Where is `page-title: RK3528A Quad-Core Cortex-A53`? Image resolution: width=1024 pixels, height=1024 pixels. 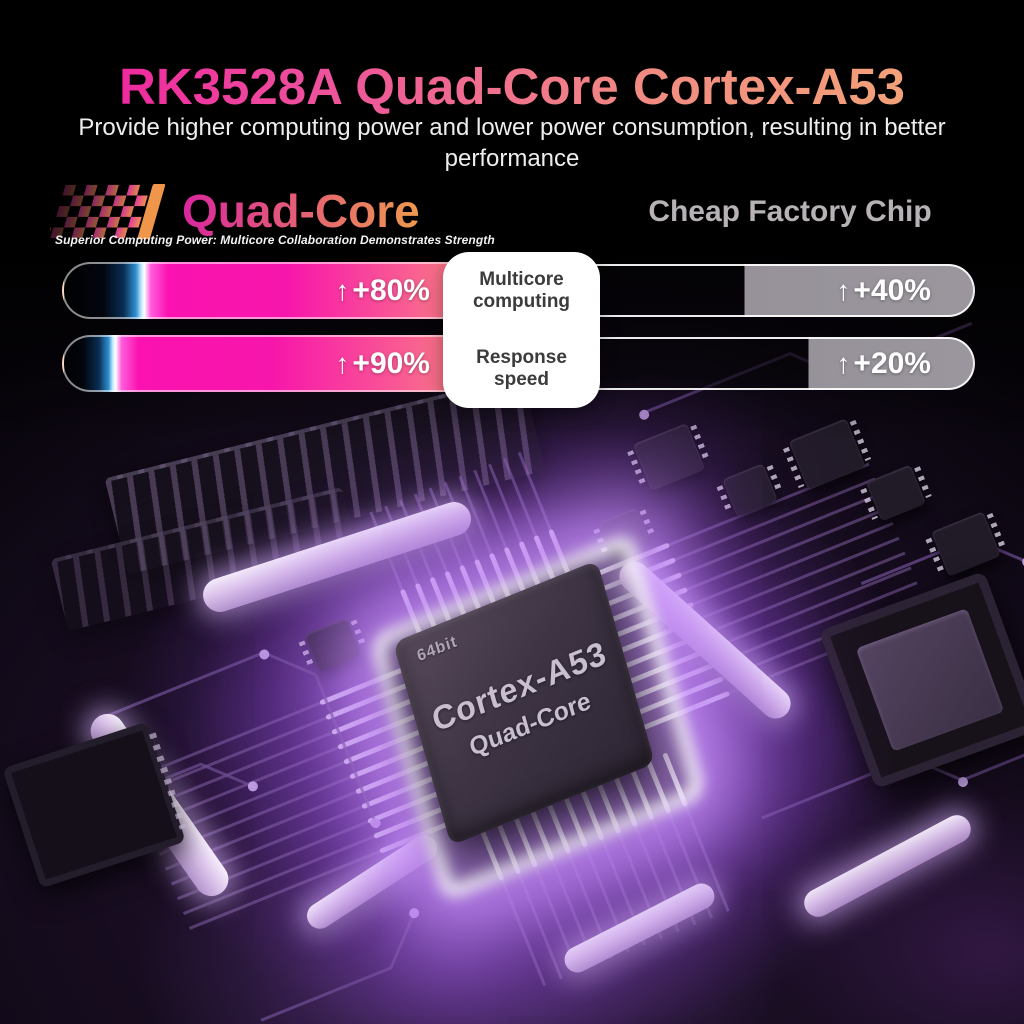 page-title: RK3528A Quad-Core Cortex-A53 is located at coordinates (512, 86).